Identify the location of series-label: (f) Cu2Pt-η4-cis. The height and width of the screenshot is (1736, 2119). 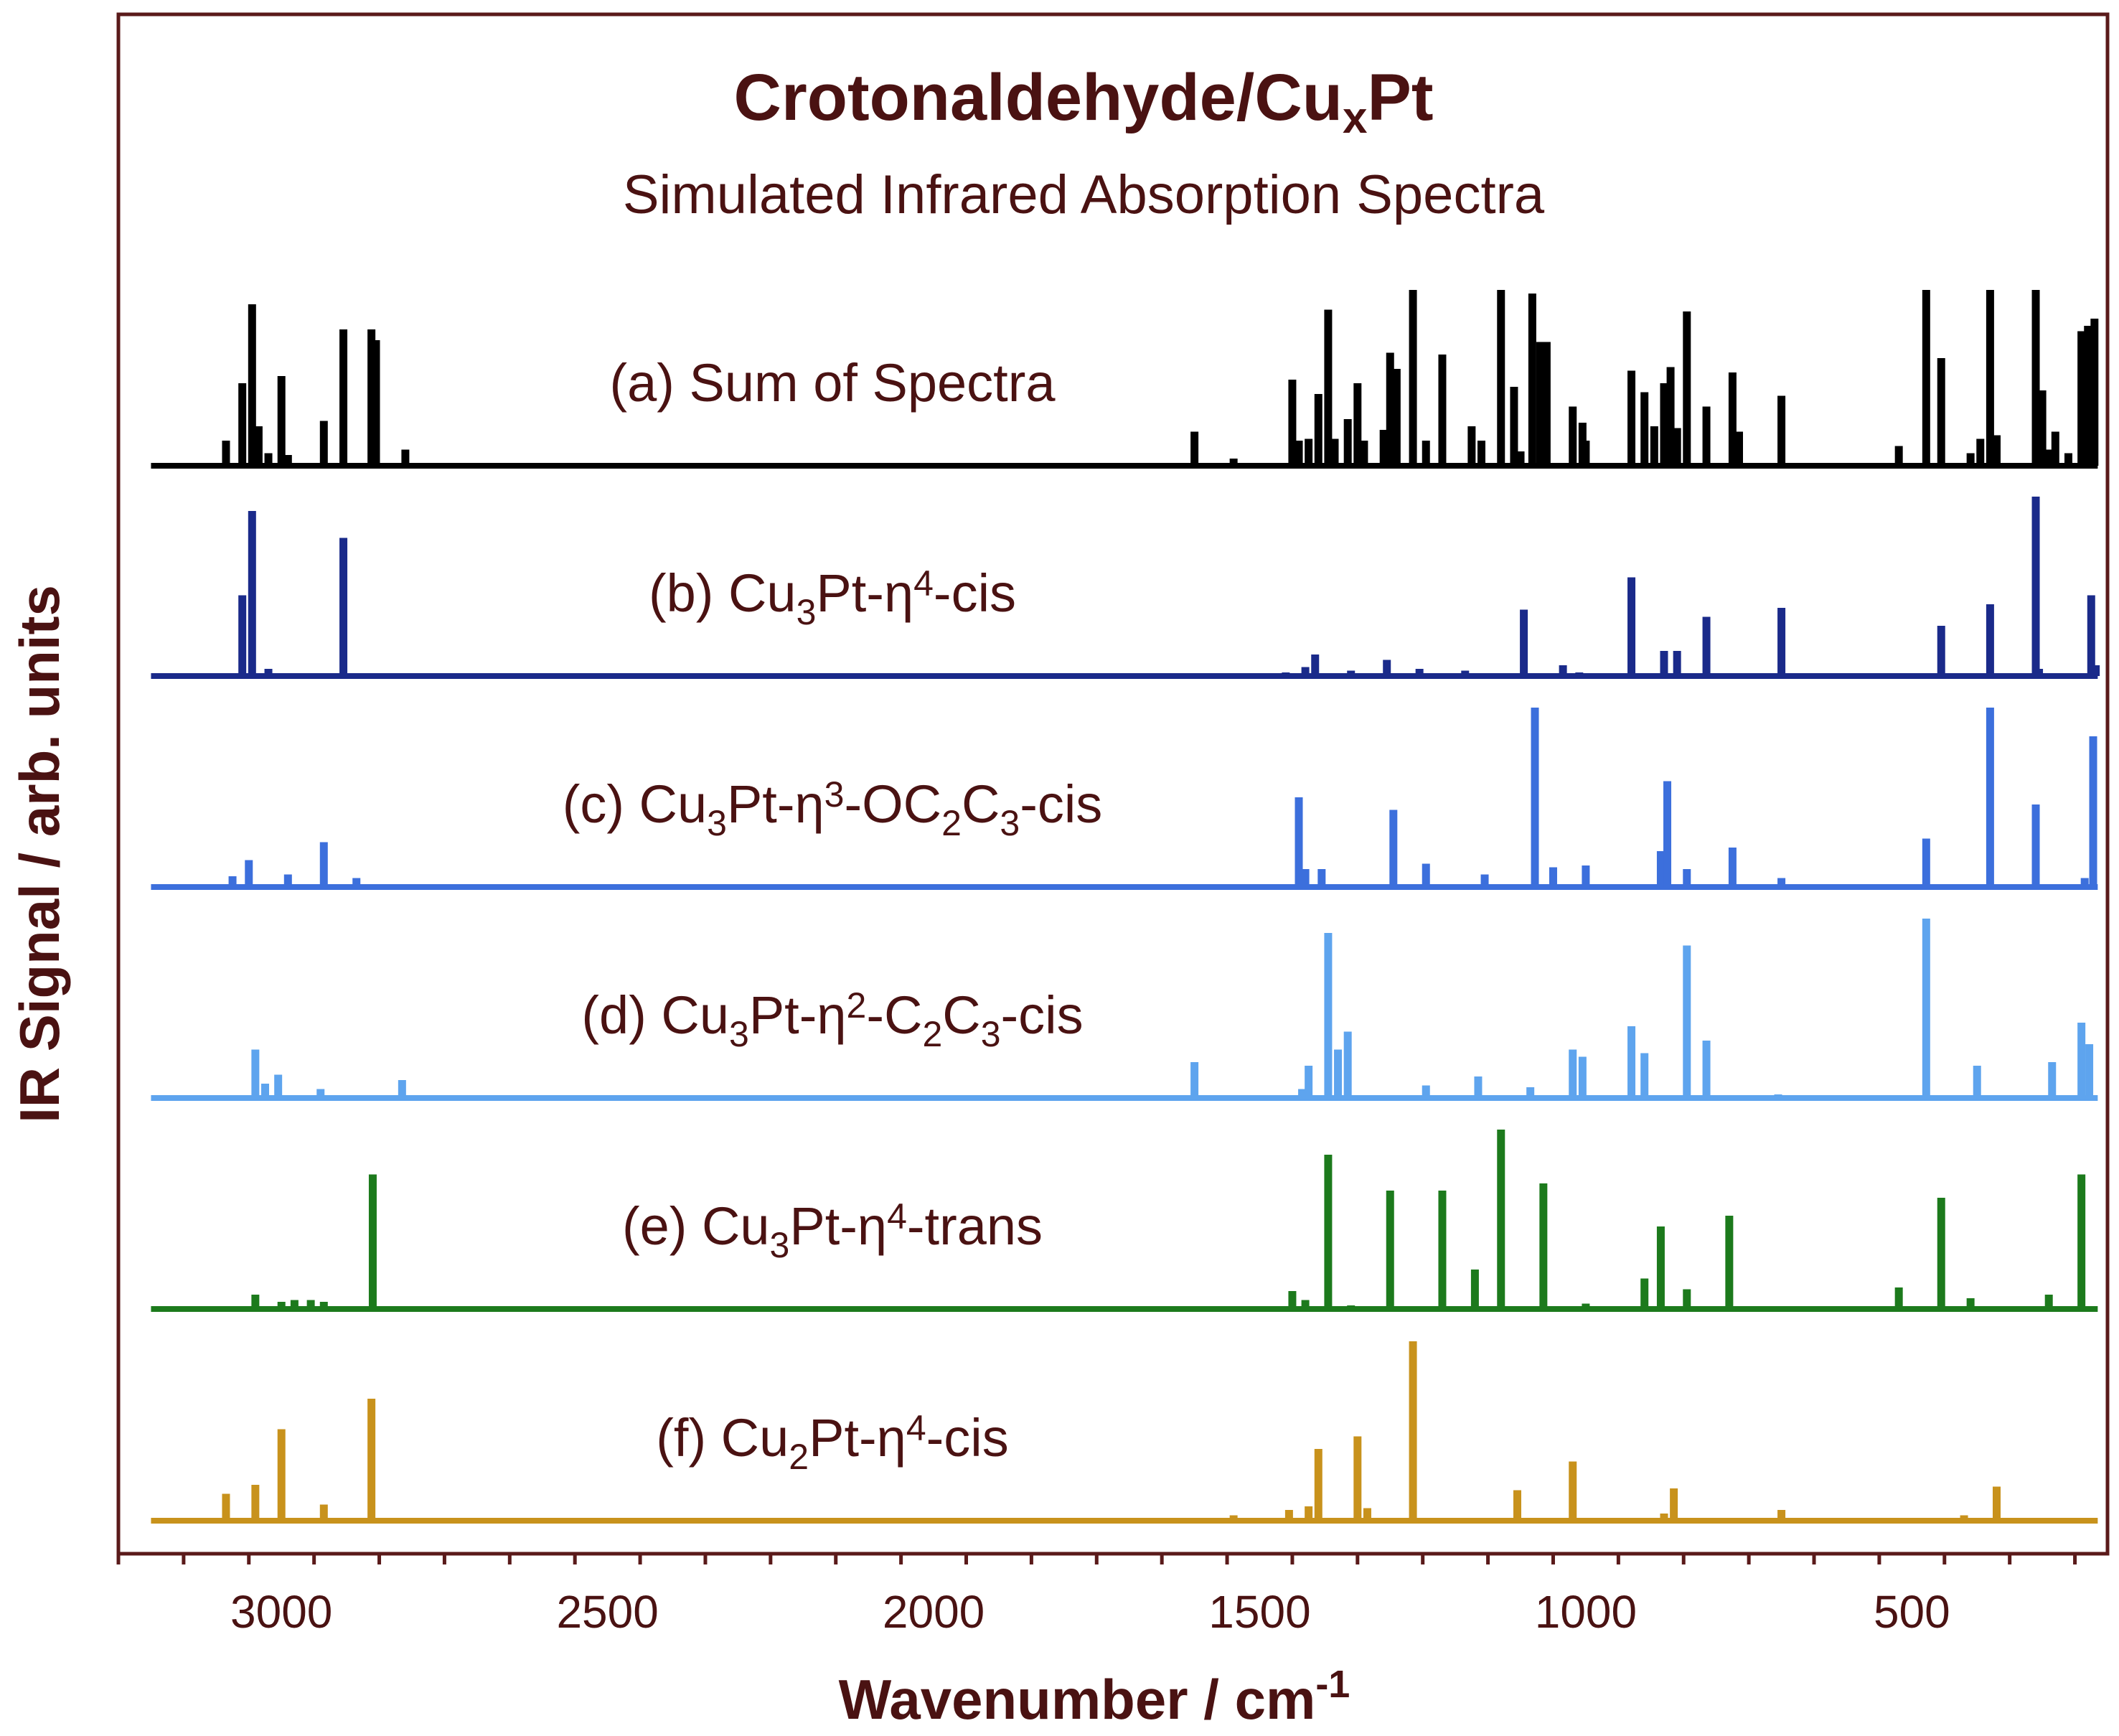
(832, 1442).